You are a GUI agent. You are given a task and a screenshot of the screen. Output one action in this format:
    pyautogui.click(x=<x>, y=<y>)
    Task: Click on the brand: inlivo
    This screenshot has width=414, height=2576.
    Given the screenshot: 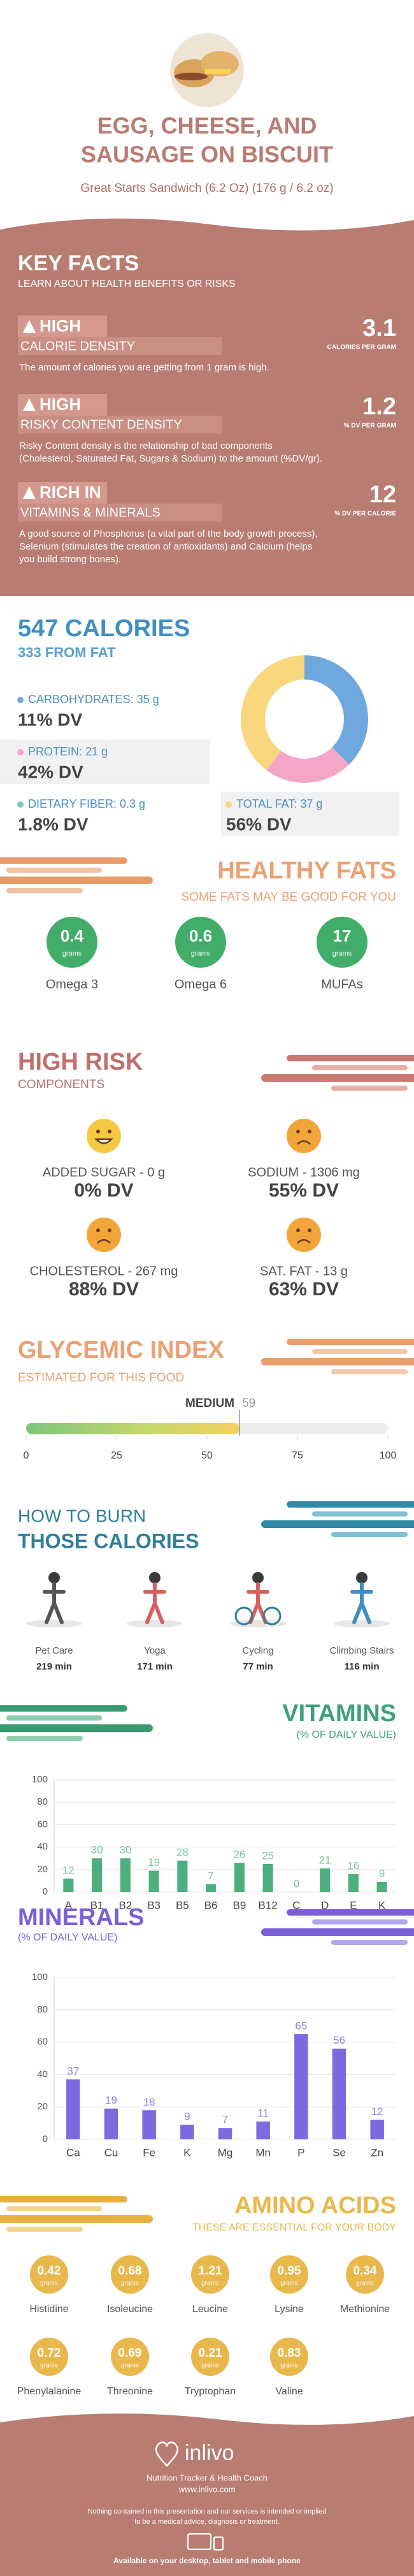 What is the action you would take?
    pyautogui.click(x=209, y=2453)
    